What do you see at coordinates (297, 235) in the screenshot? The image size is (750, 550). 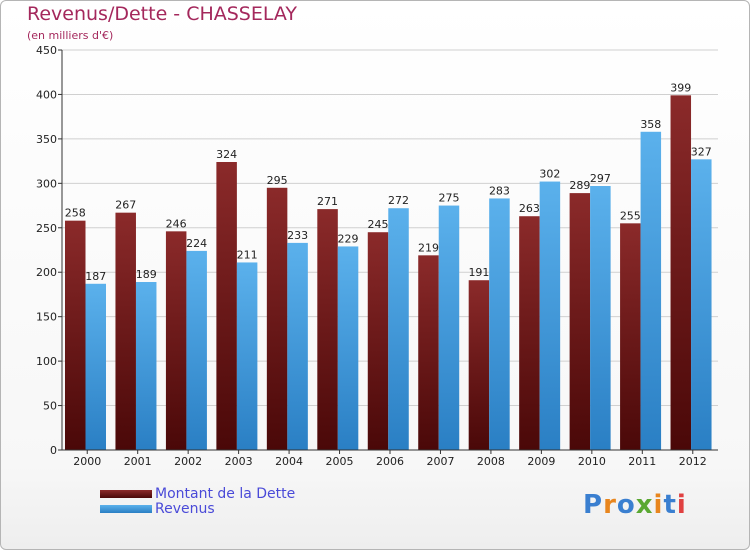 I see `data-label-revenus: 233` at bounding box center [297, 235].